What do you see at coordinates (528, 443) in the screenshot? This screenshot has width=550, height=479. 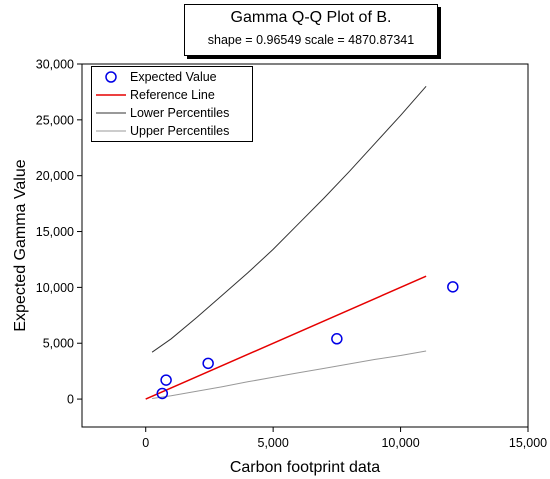 I see `x-tick-label: 15,000` at bounding box center [528, 443].